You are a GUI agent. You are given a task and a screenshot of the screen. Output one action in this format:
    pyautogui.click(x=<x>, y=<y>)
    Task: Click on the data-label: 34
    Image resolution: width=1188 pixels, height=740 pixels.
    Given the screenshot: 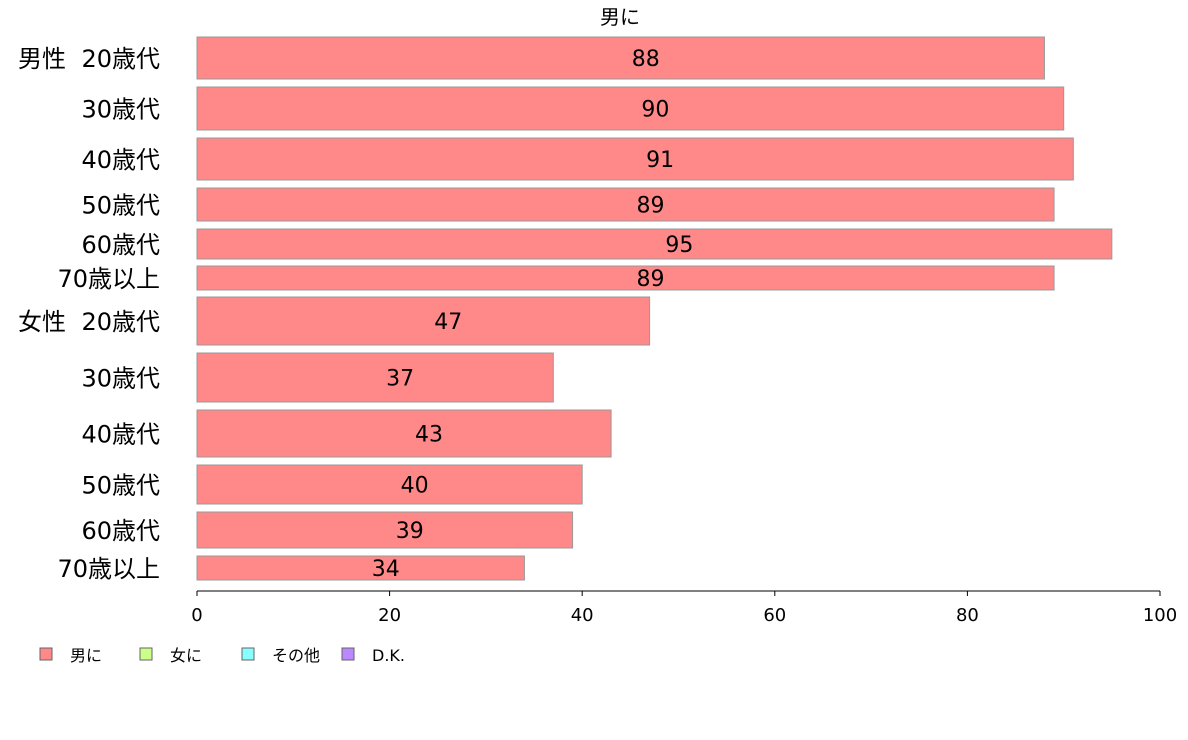 What is the action you would take?
    pyautogui.click(x=386, y=569)
    